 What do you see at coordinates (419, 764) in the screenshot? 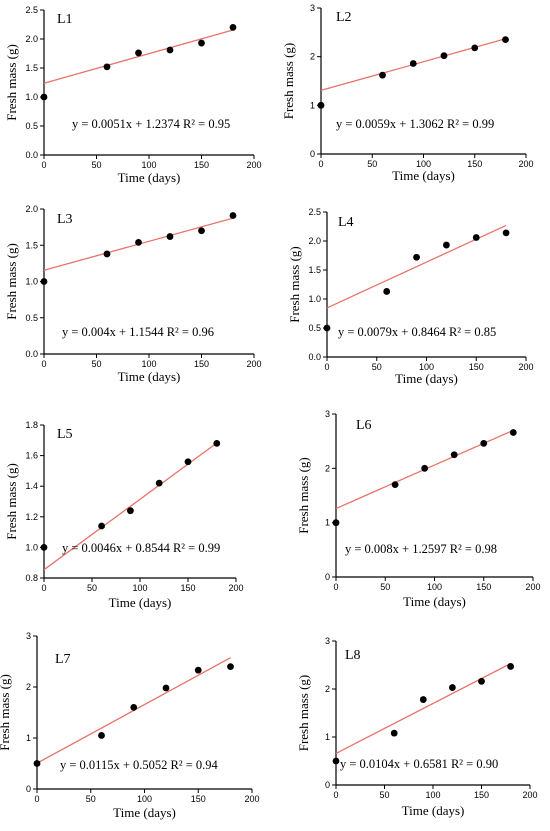
I see `regression-annotation: y = 0.0104x + 0.6581 R² = 0.90` at bounding box center [419, 764].